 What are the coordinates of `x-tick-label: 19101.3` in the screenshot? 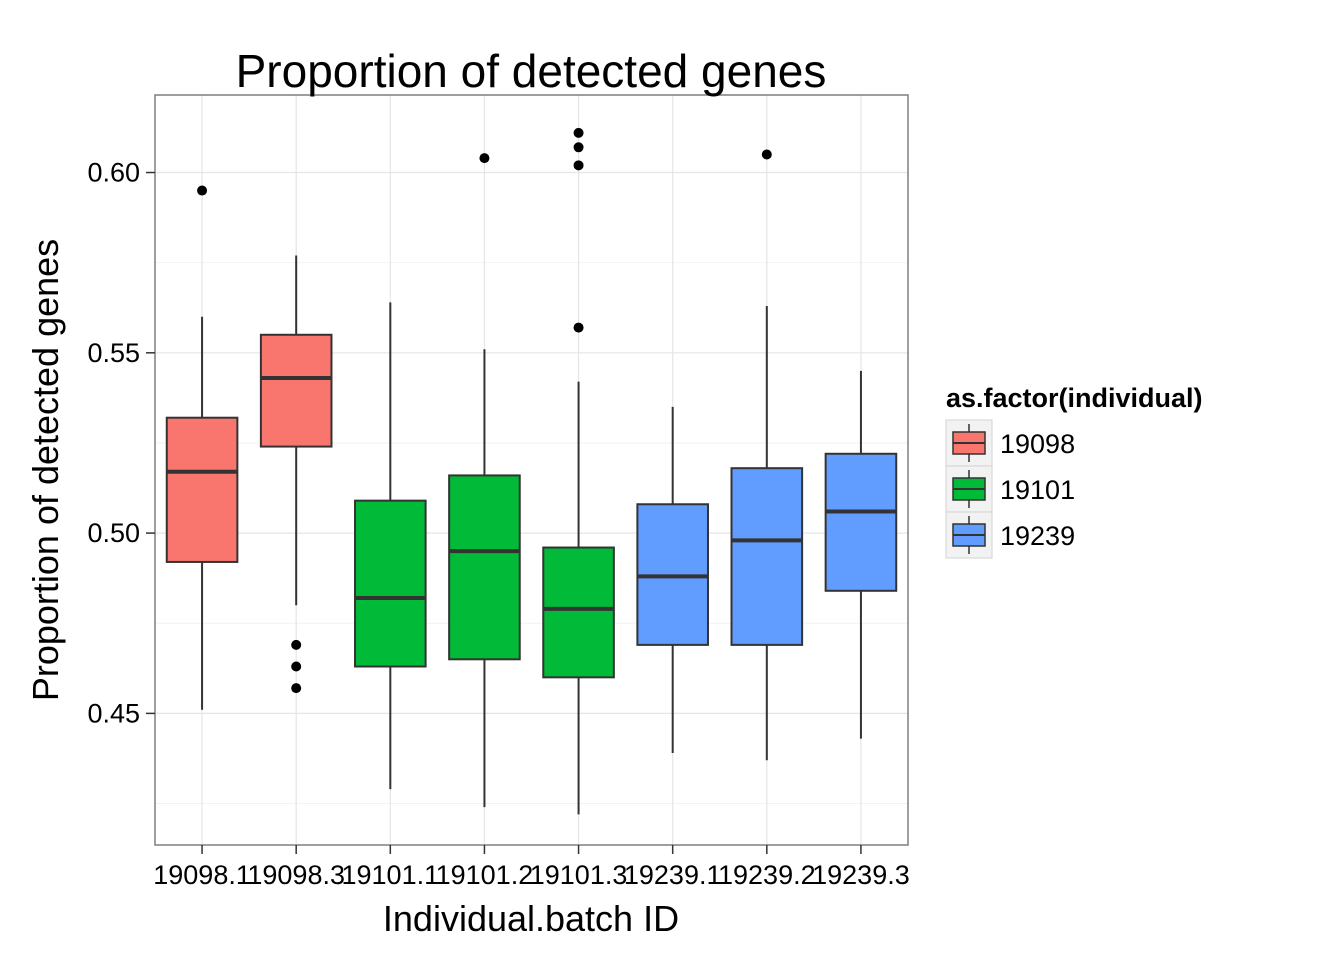 It's located at (579, 875).